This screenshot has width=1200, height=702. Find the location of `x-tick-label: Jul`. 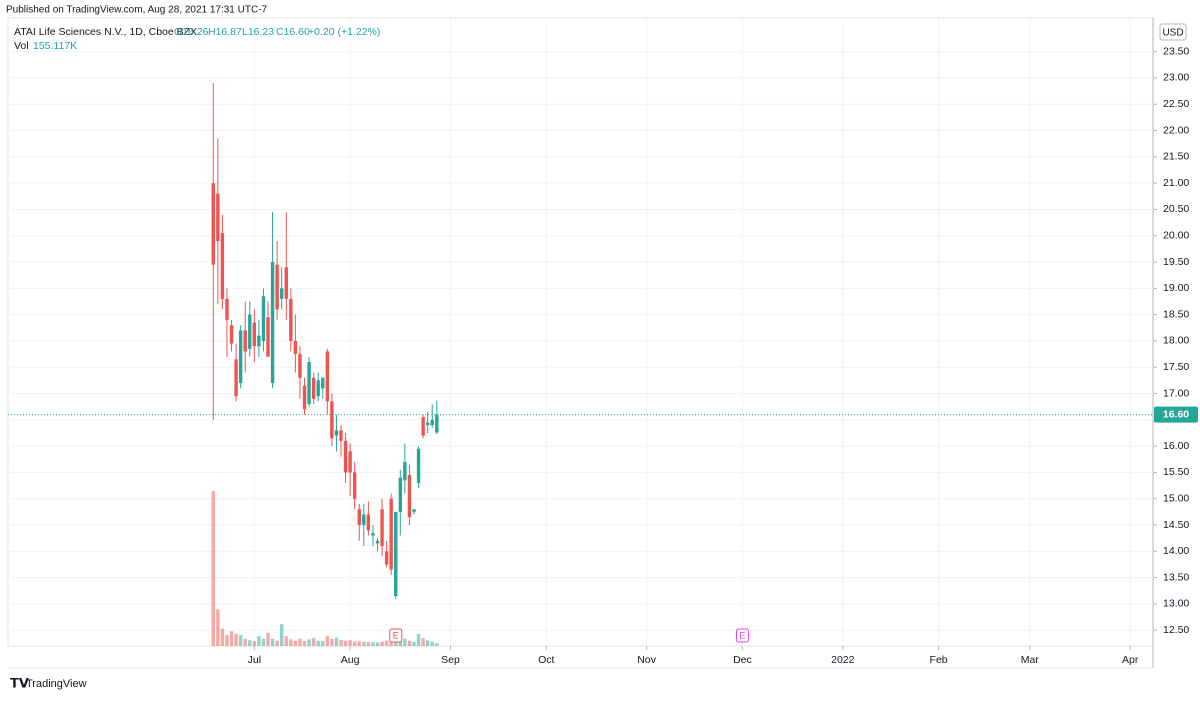

x-tick-label: Jul is located at coordinates (254, 660).